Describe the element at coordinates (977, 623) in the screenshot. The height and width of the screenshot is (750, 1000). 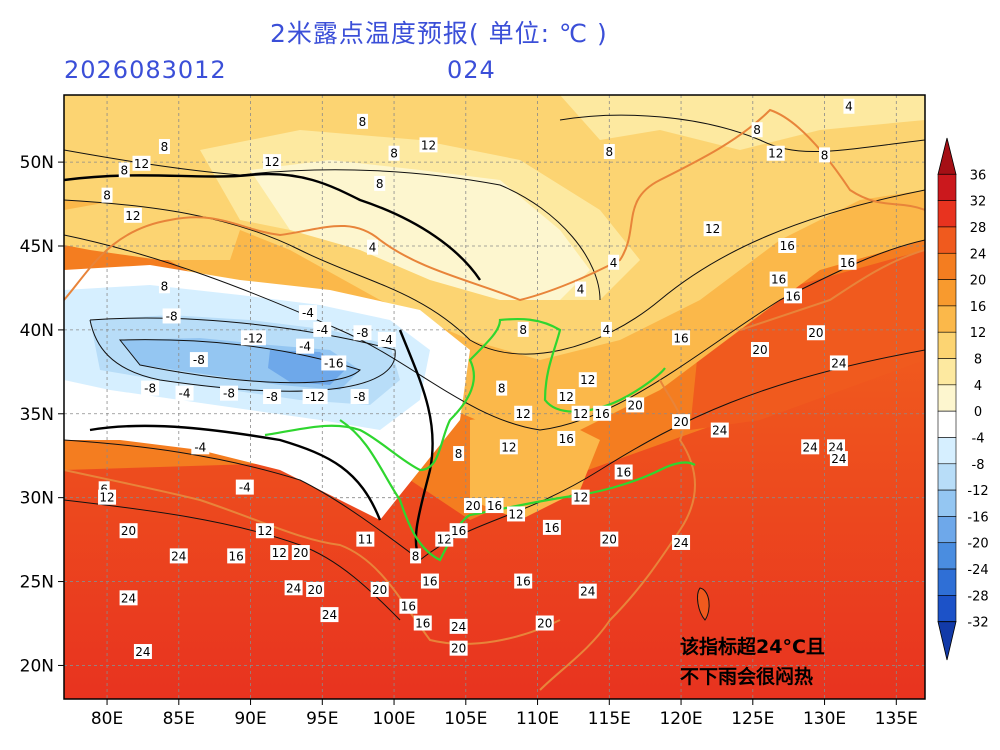
I see `colorbar-label: -32` at that location.